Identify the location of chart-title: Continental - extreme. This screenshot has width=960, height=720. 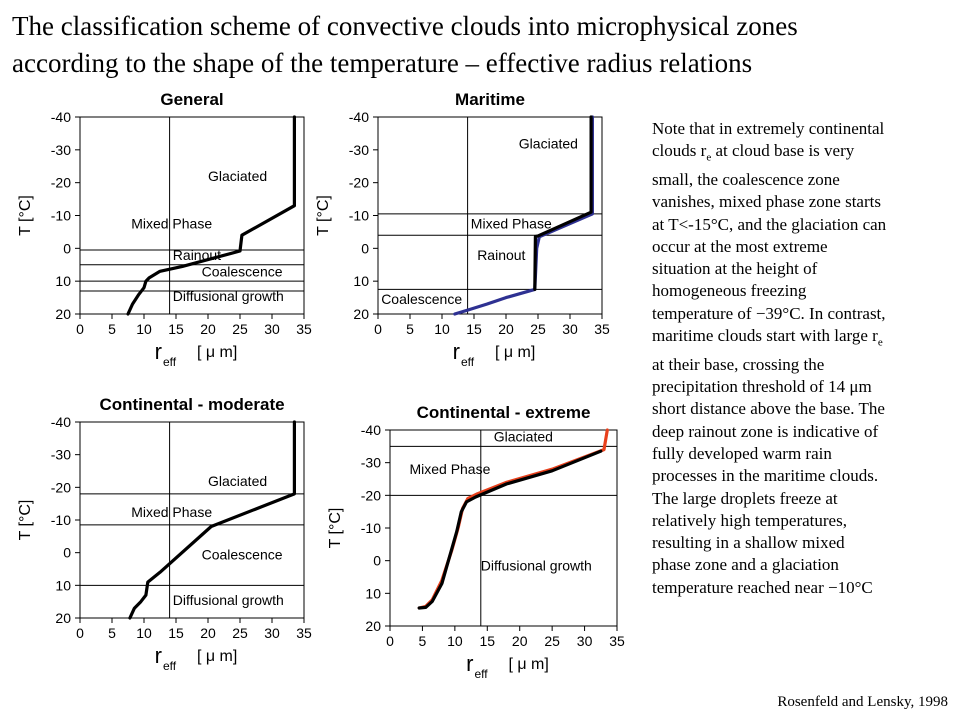
(504, 412).